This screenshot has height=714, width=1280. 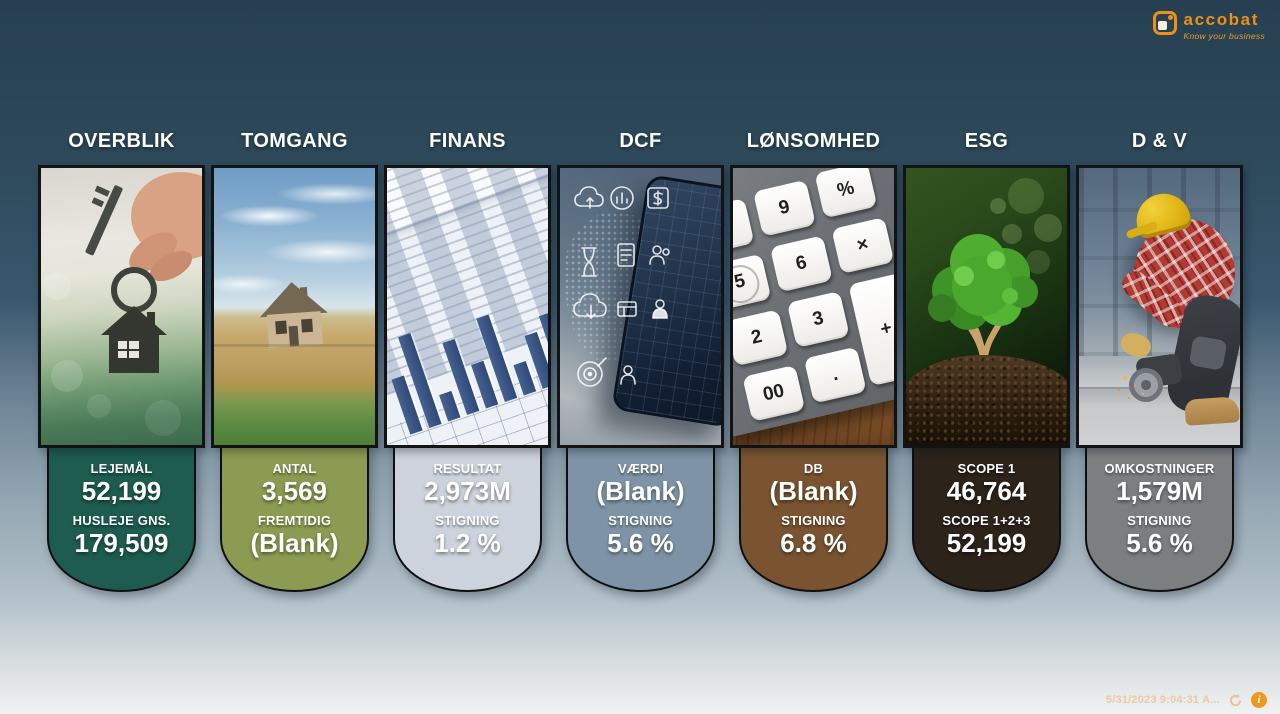 What do you see at coordinates (121, 543) in the screenshot?
I see `stat-value: 179,509` at bounding box center [121, 543].